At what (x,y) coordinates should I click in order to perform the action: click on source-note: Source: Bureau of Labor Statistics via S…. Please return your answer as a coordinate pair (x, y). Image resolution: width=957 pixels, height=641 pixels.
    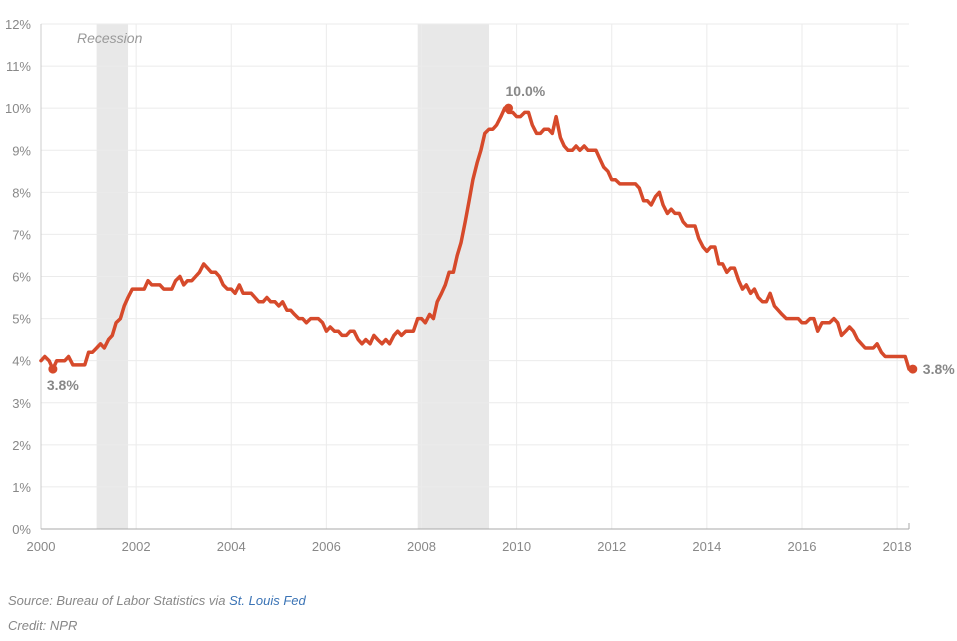
    Looking at the image, I should click on (157, 600).